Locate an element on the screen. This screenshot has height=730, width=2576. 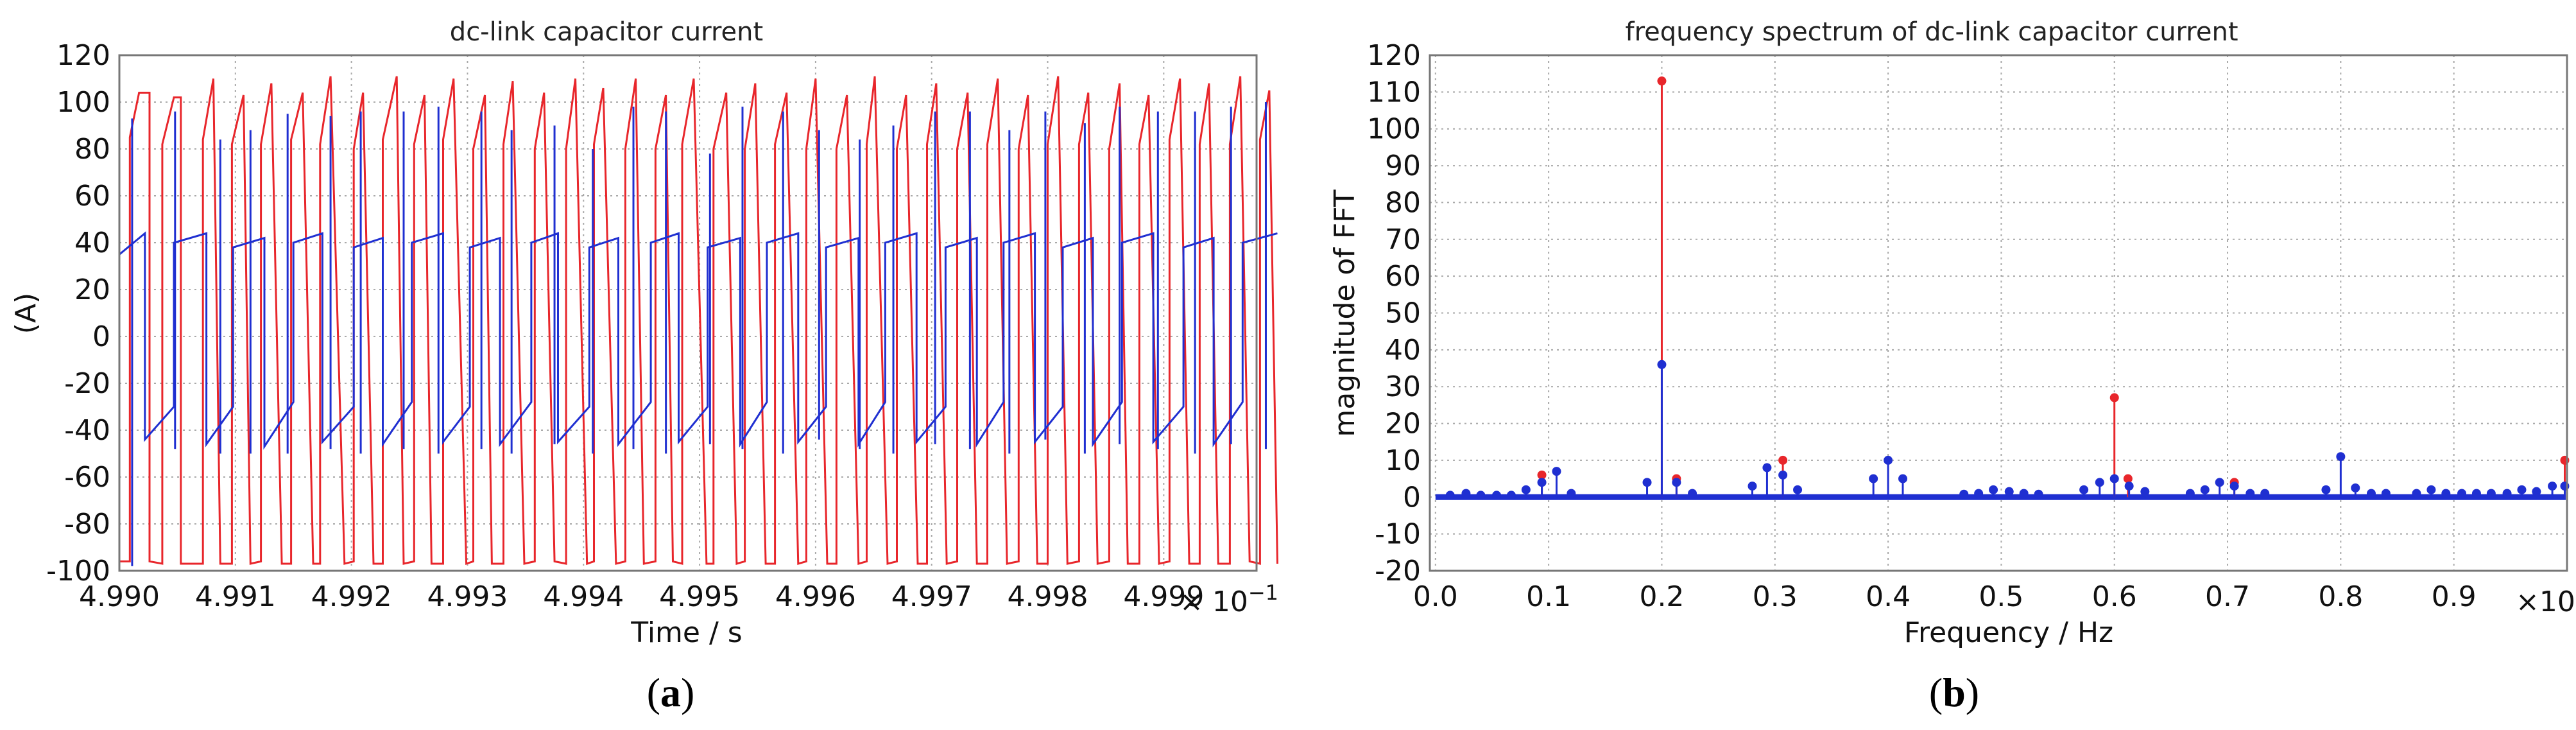
a-y-tick-label: 100 is located at coordinates (83, 102).